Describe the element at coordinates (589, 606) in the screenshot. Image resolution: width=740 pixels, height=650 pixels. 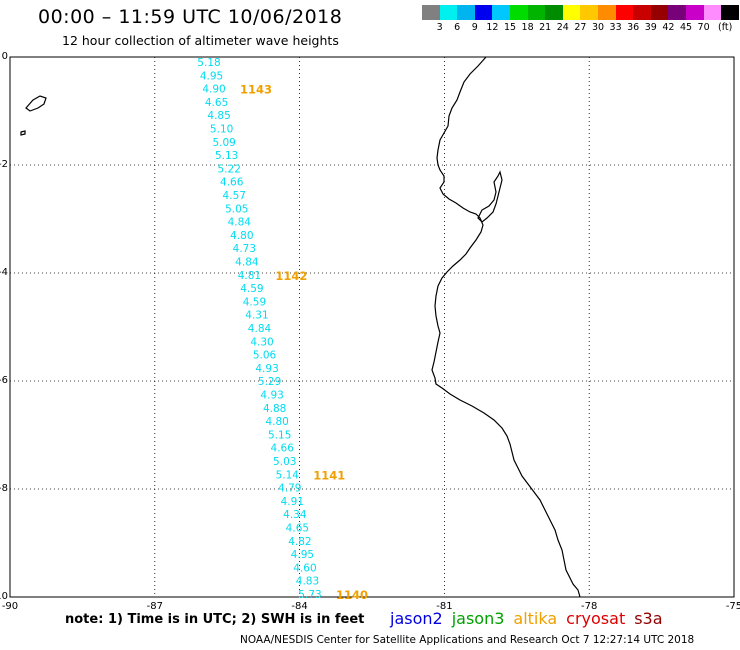
I see `longitude-label: -78` at that location.